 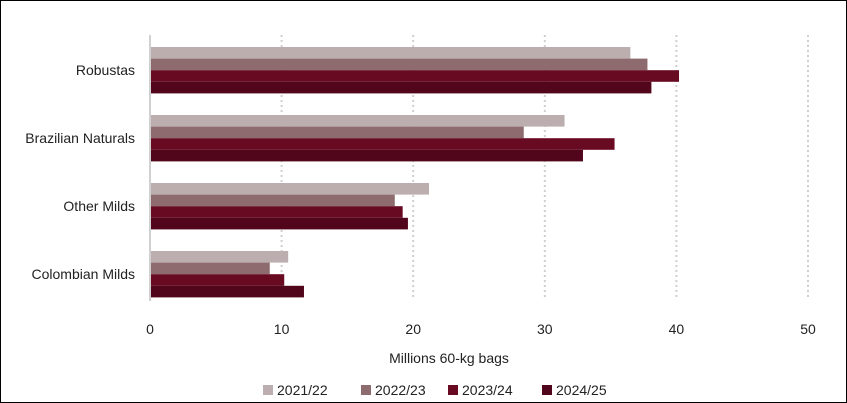 I want to click on category-label: Colombian Milds, so click(x=83, y=274).